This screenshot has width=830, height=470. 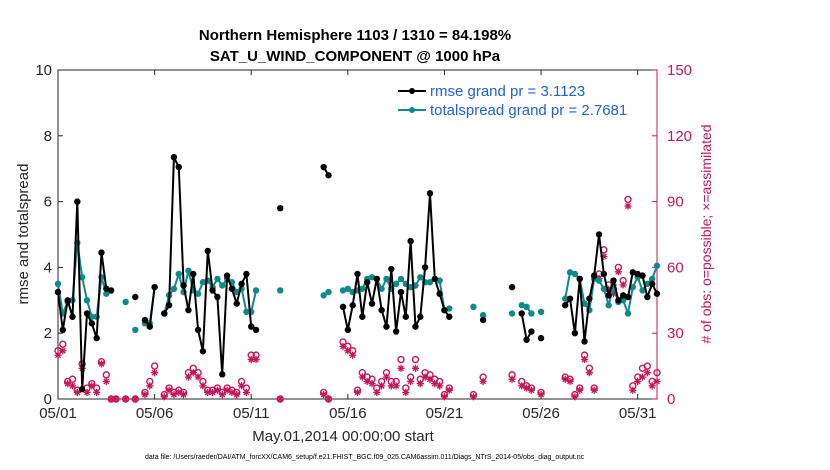 What do you see at coordinates (706, 233) in the screenshot?
I see `right-axis-label: # of obs: o=possible; ×=assimilated` at bounding box center [706, 233].